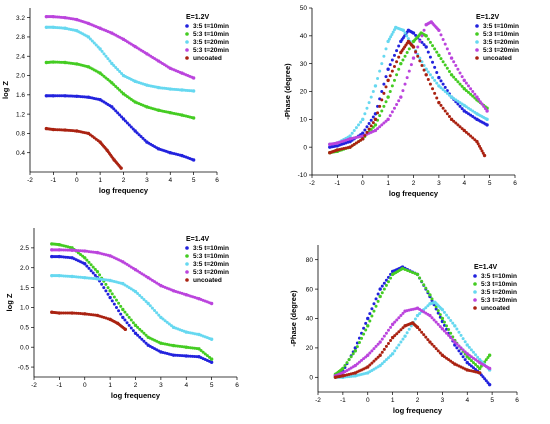 The height and width of the screenshot is (424, 550). I want to click on x-tick-label: 0, so click(368, 400).